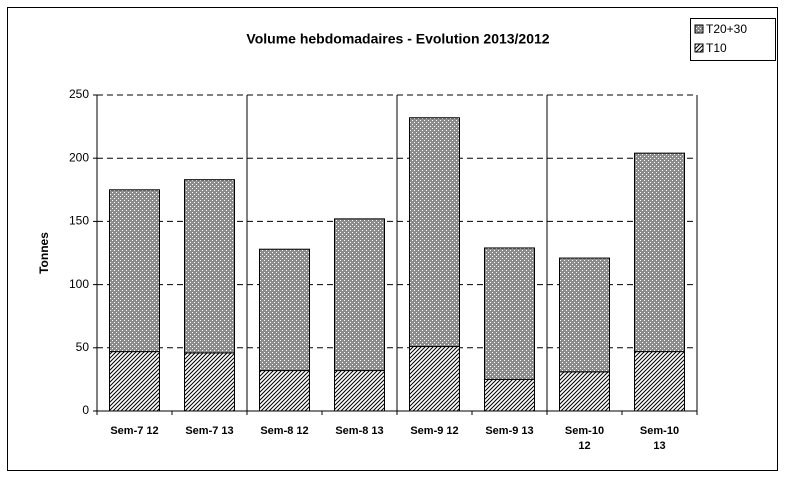 Image resolution: width=785 pixels, height=480 pixels. What do you see at coordinates (134, 431) in the screenshot?
I see `x-tick-label: Sem-7 12` at bounding box center [134, 431].